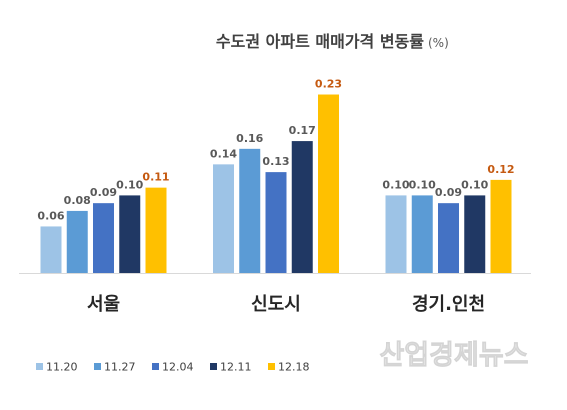  Describe the element at coordinates (294, 367) in the screenshot. I see `legend-label: 12.18` at that location.